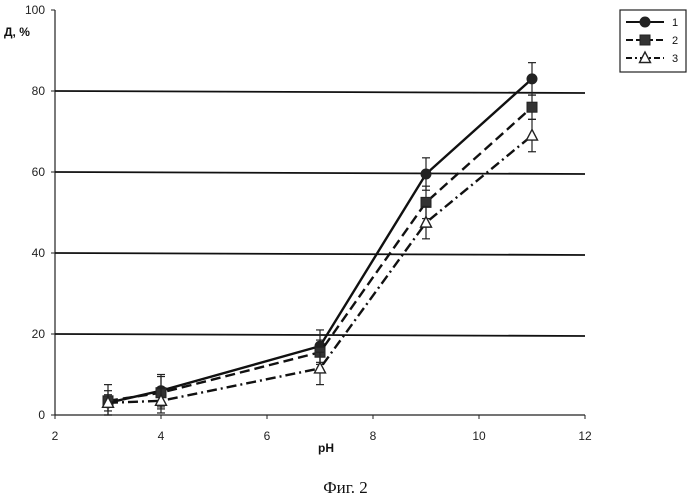 The width and height of the screenshot is (691, 500). What do you see at coordinates (585, 436) in the screenshot?
I see `x-tick-label: 12` at bounding box center [585, 436].